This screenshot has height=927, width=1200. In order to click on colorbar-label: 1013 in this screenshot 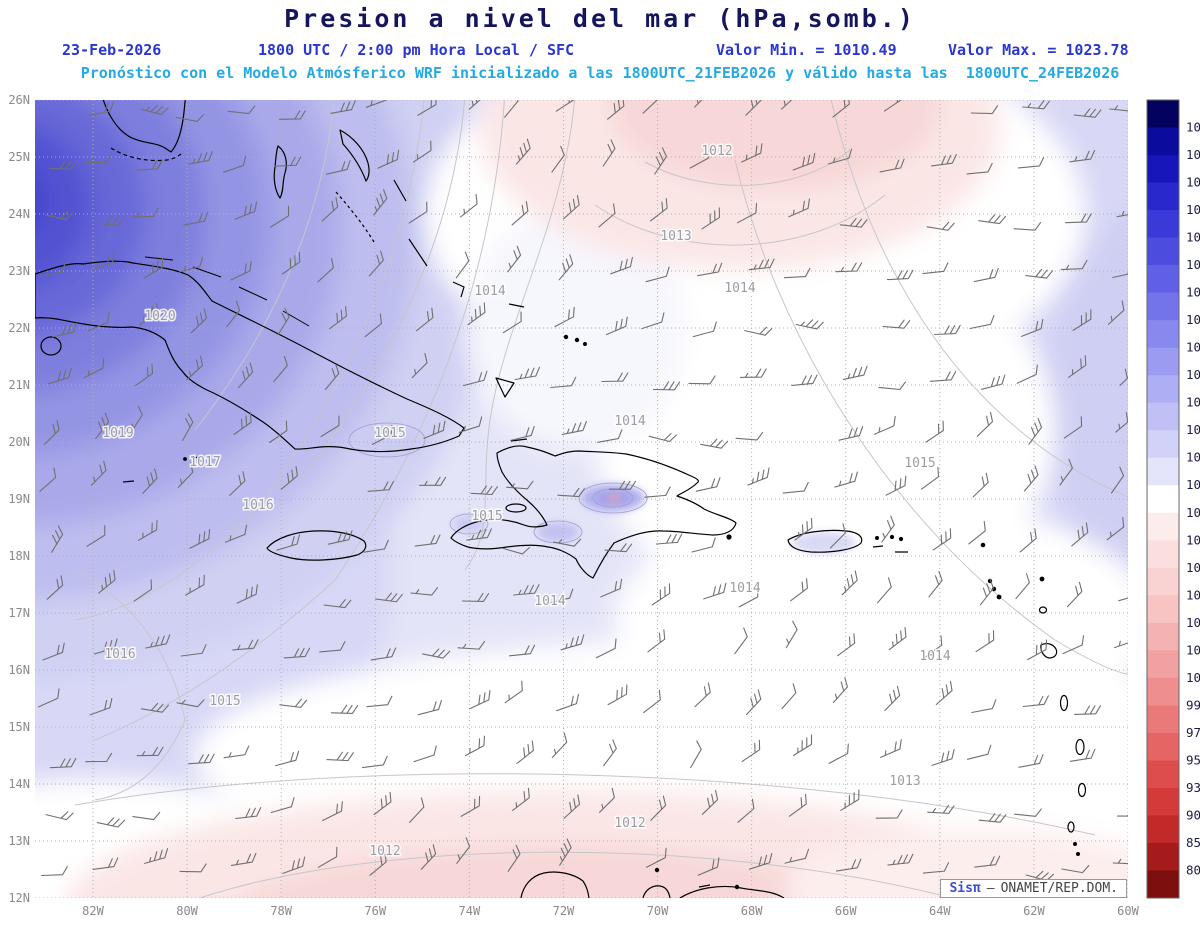, I will do `click(1193, 512)`.